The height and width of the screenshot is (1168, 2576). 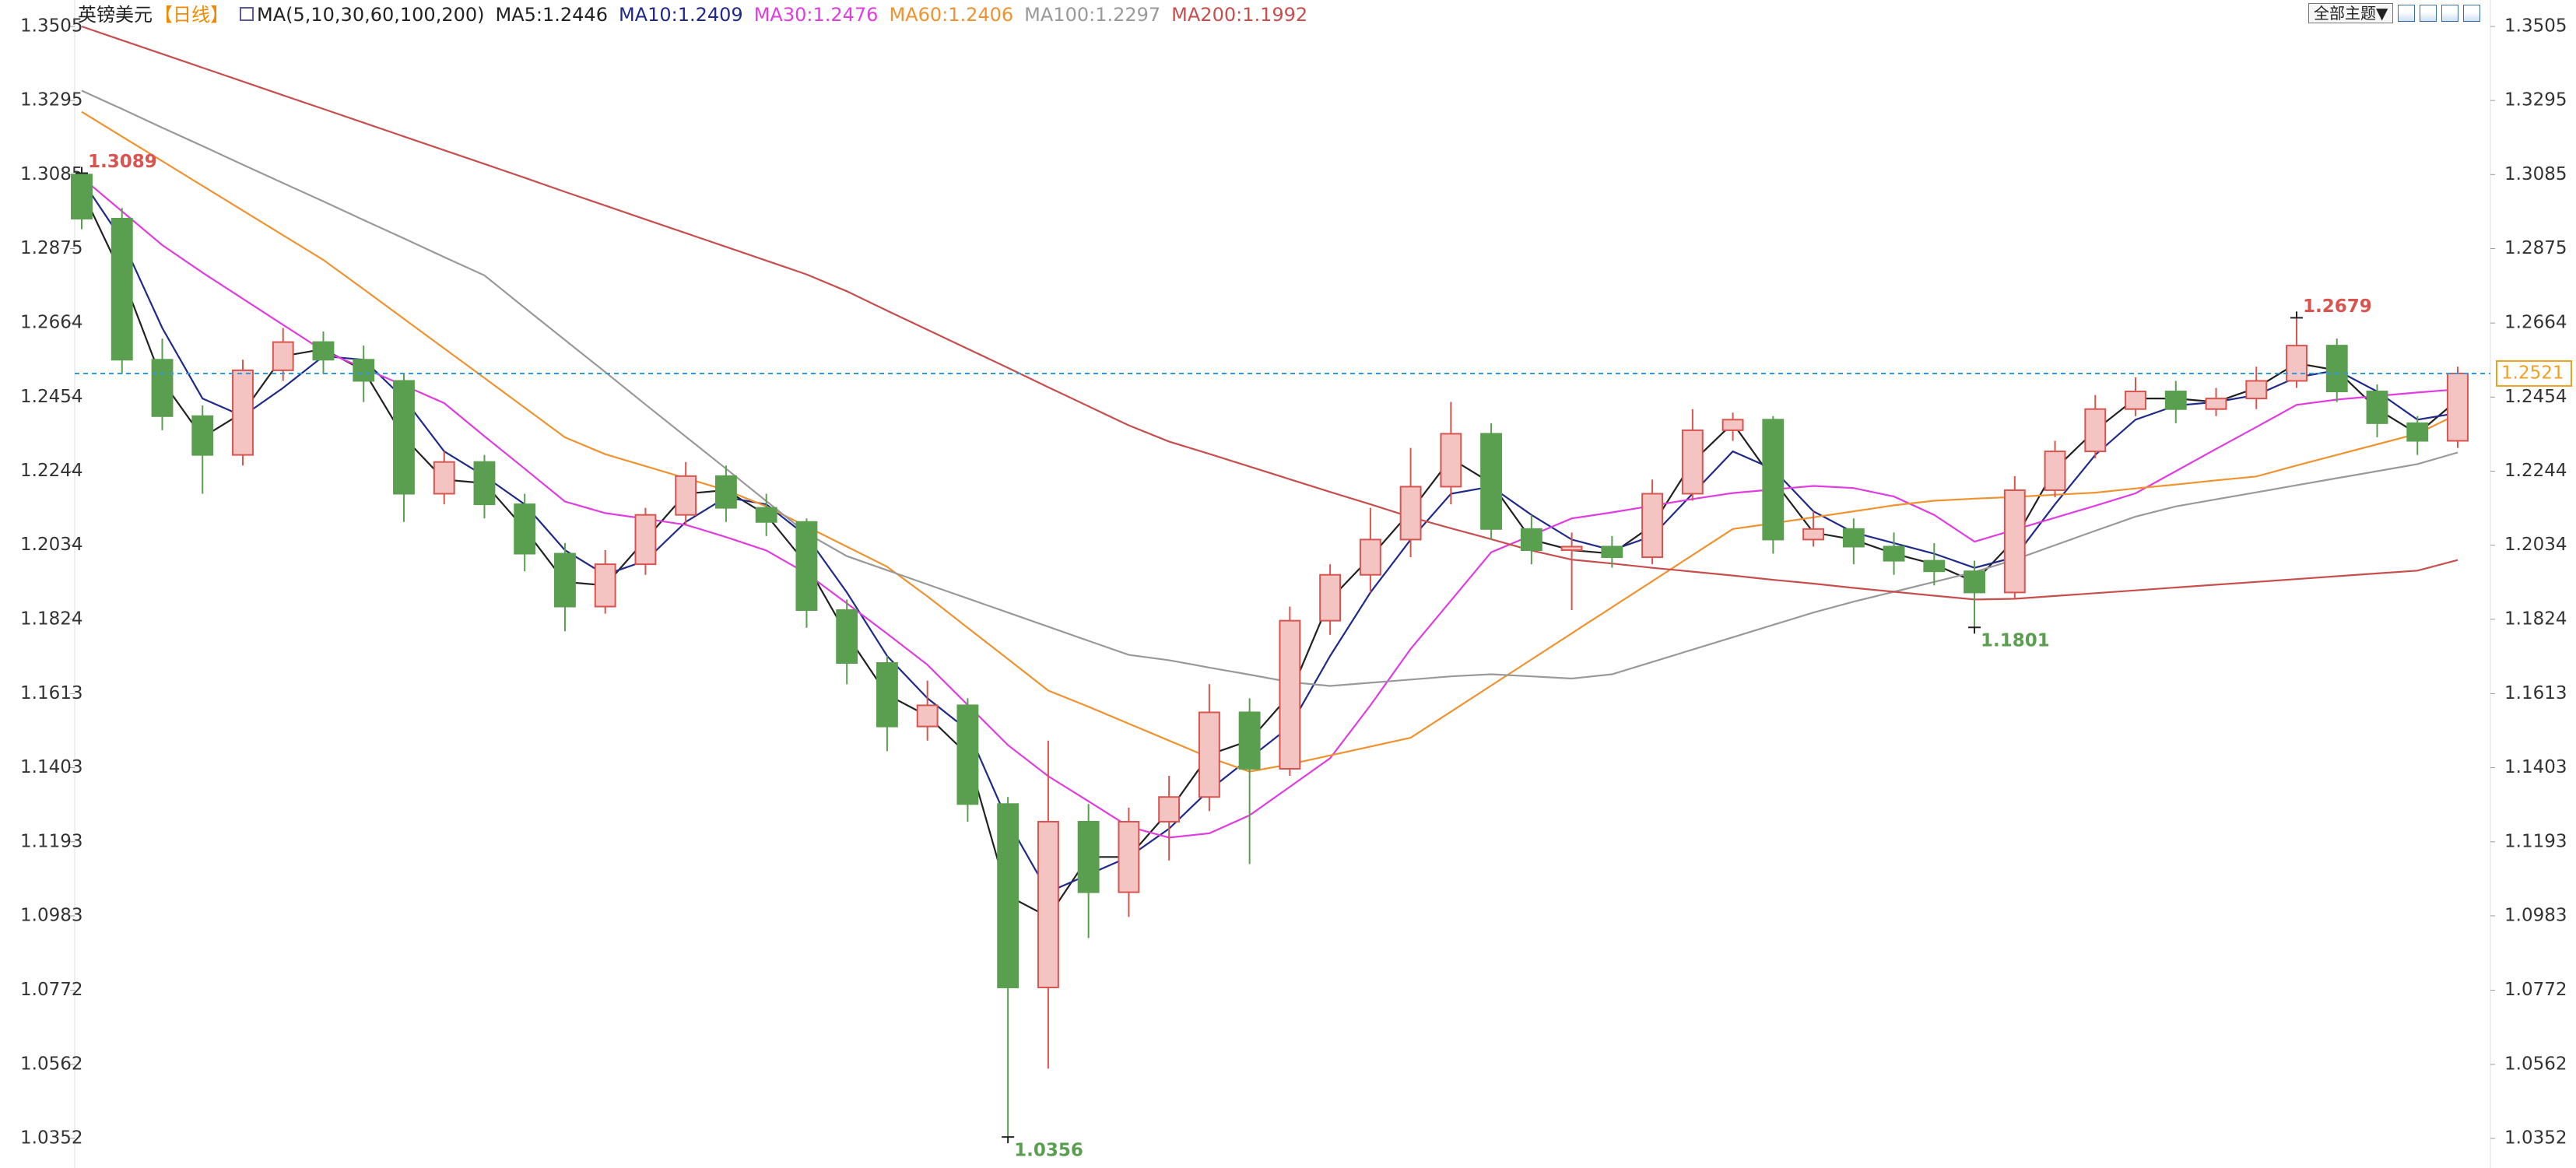 What do you see at coordinates (2536, 1138) in the screenshot?
I see `y-tick-label: 1.0352` at bounding box center [2536, 1138].